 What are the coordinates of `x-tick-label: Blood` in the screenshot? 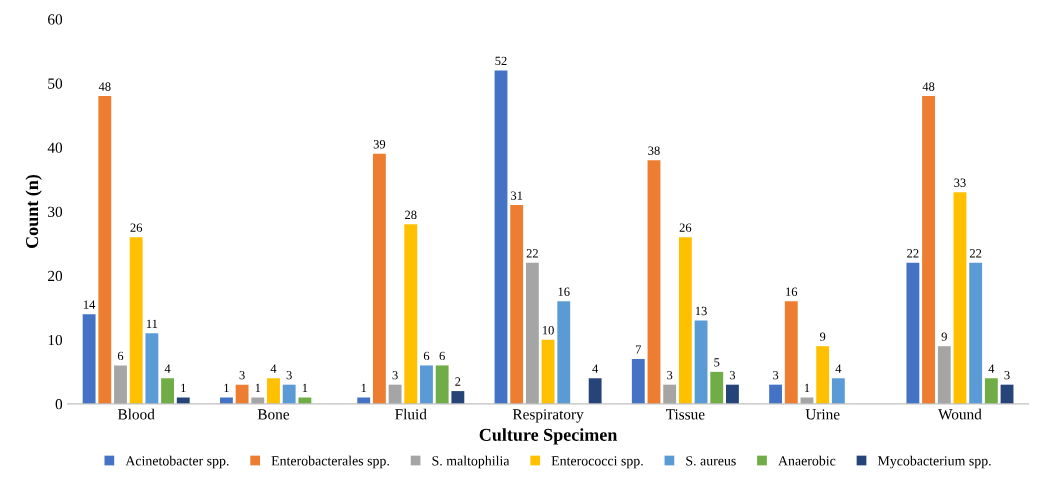 It's located at (136, 414).